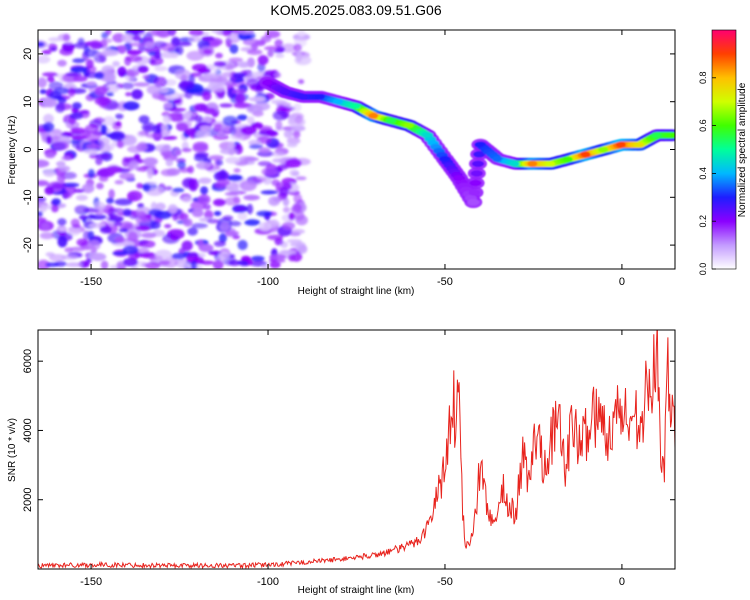 This screenshot has width=750, height=600. What do you see at coordinates (445, 282) in the screenshot?
I see `x-tick-label: -50` at bounding box center [445, 282].